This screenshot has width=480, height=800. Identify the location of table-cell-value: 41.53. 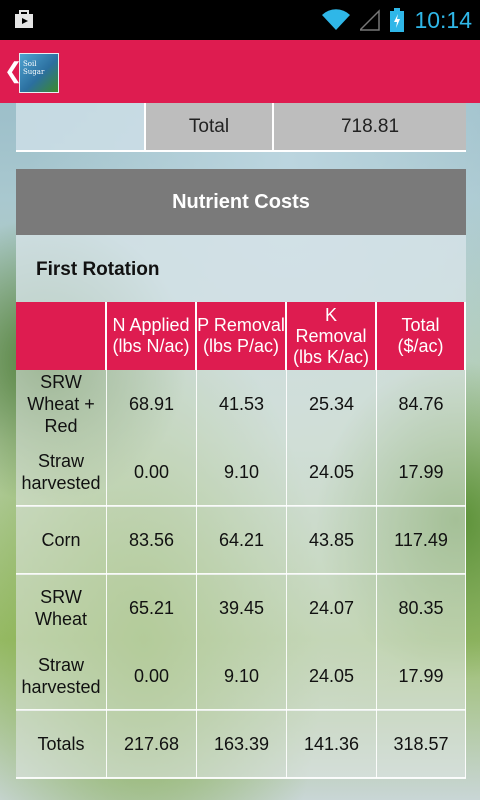
(242, 404).